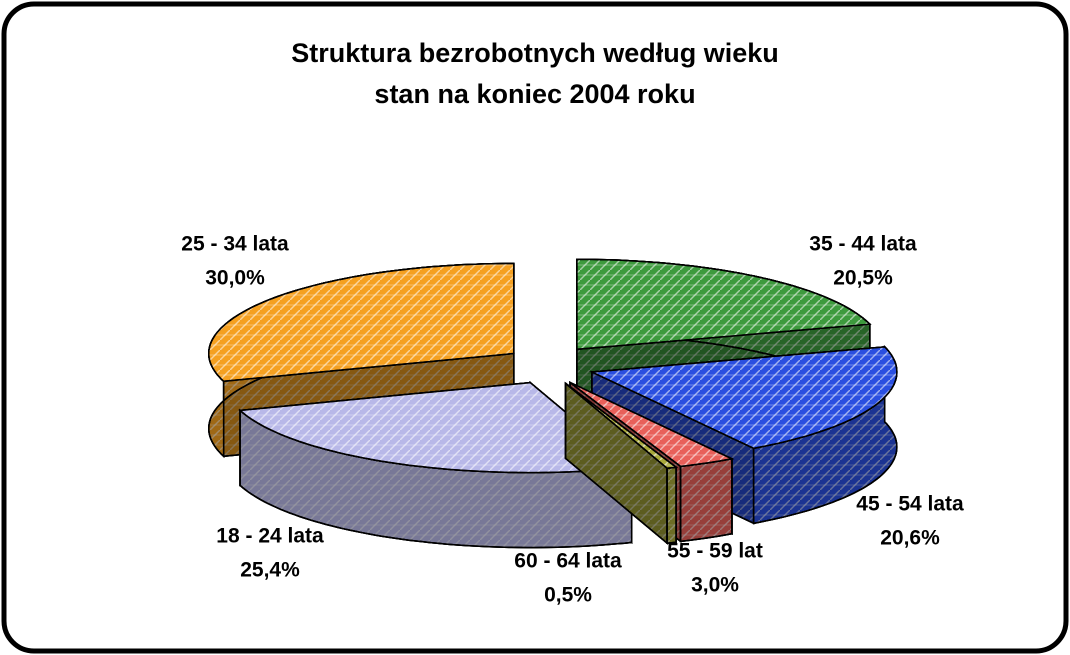  I want to click on data-label: 55 - 59 lat, so click(715, 551).